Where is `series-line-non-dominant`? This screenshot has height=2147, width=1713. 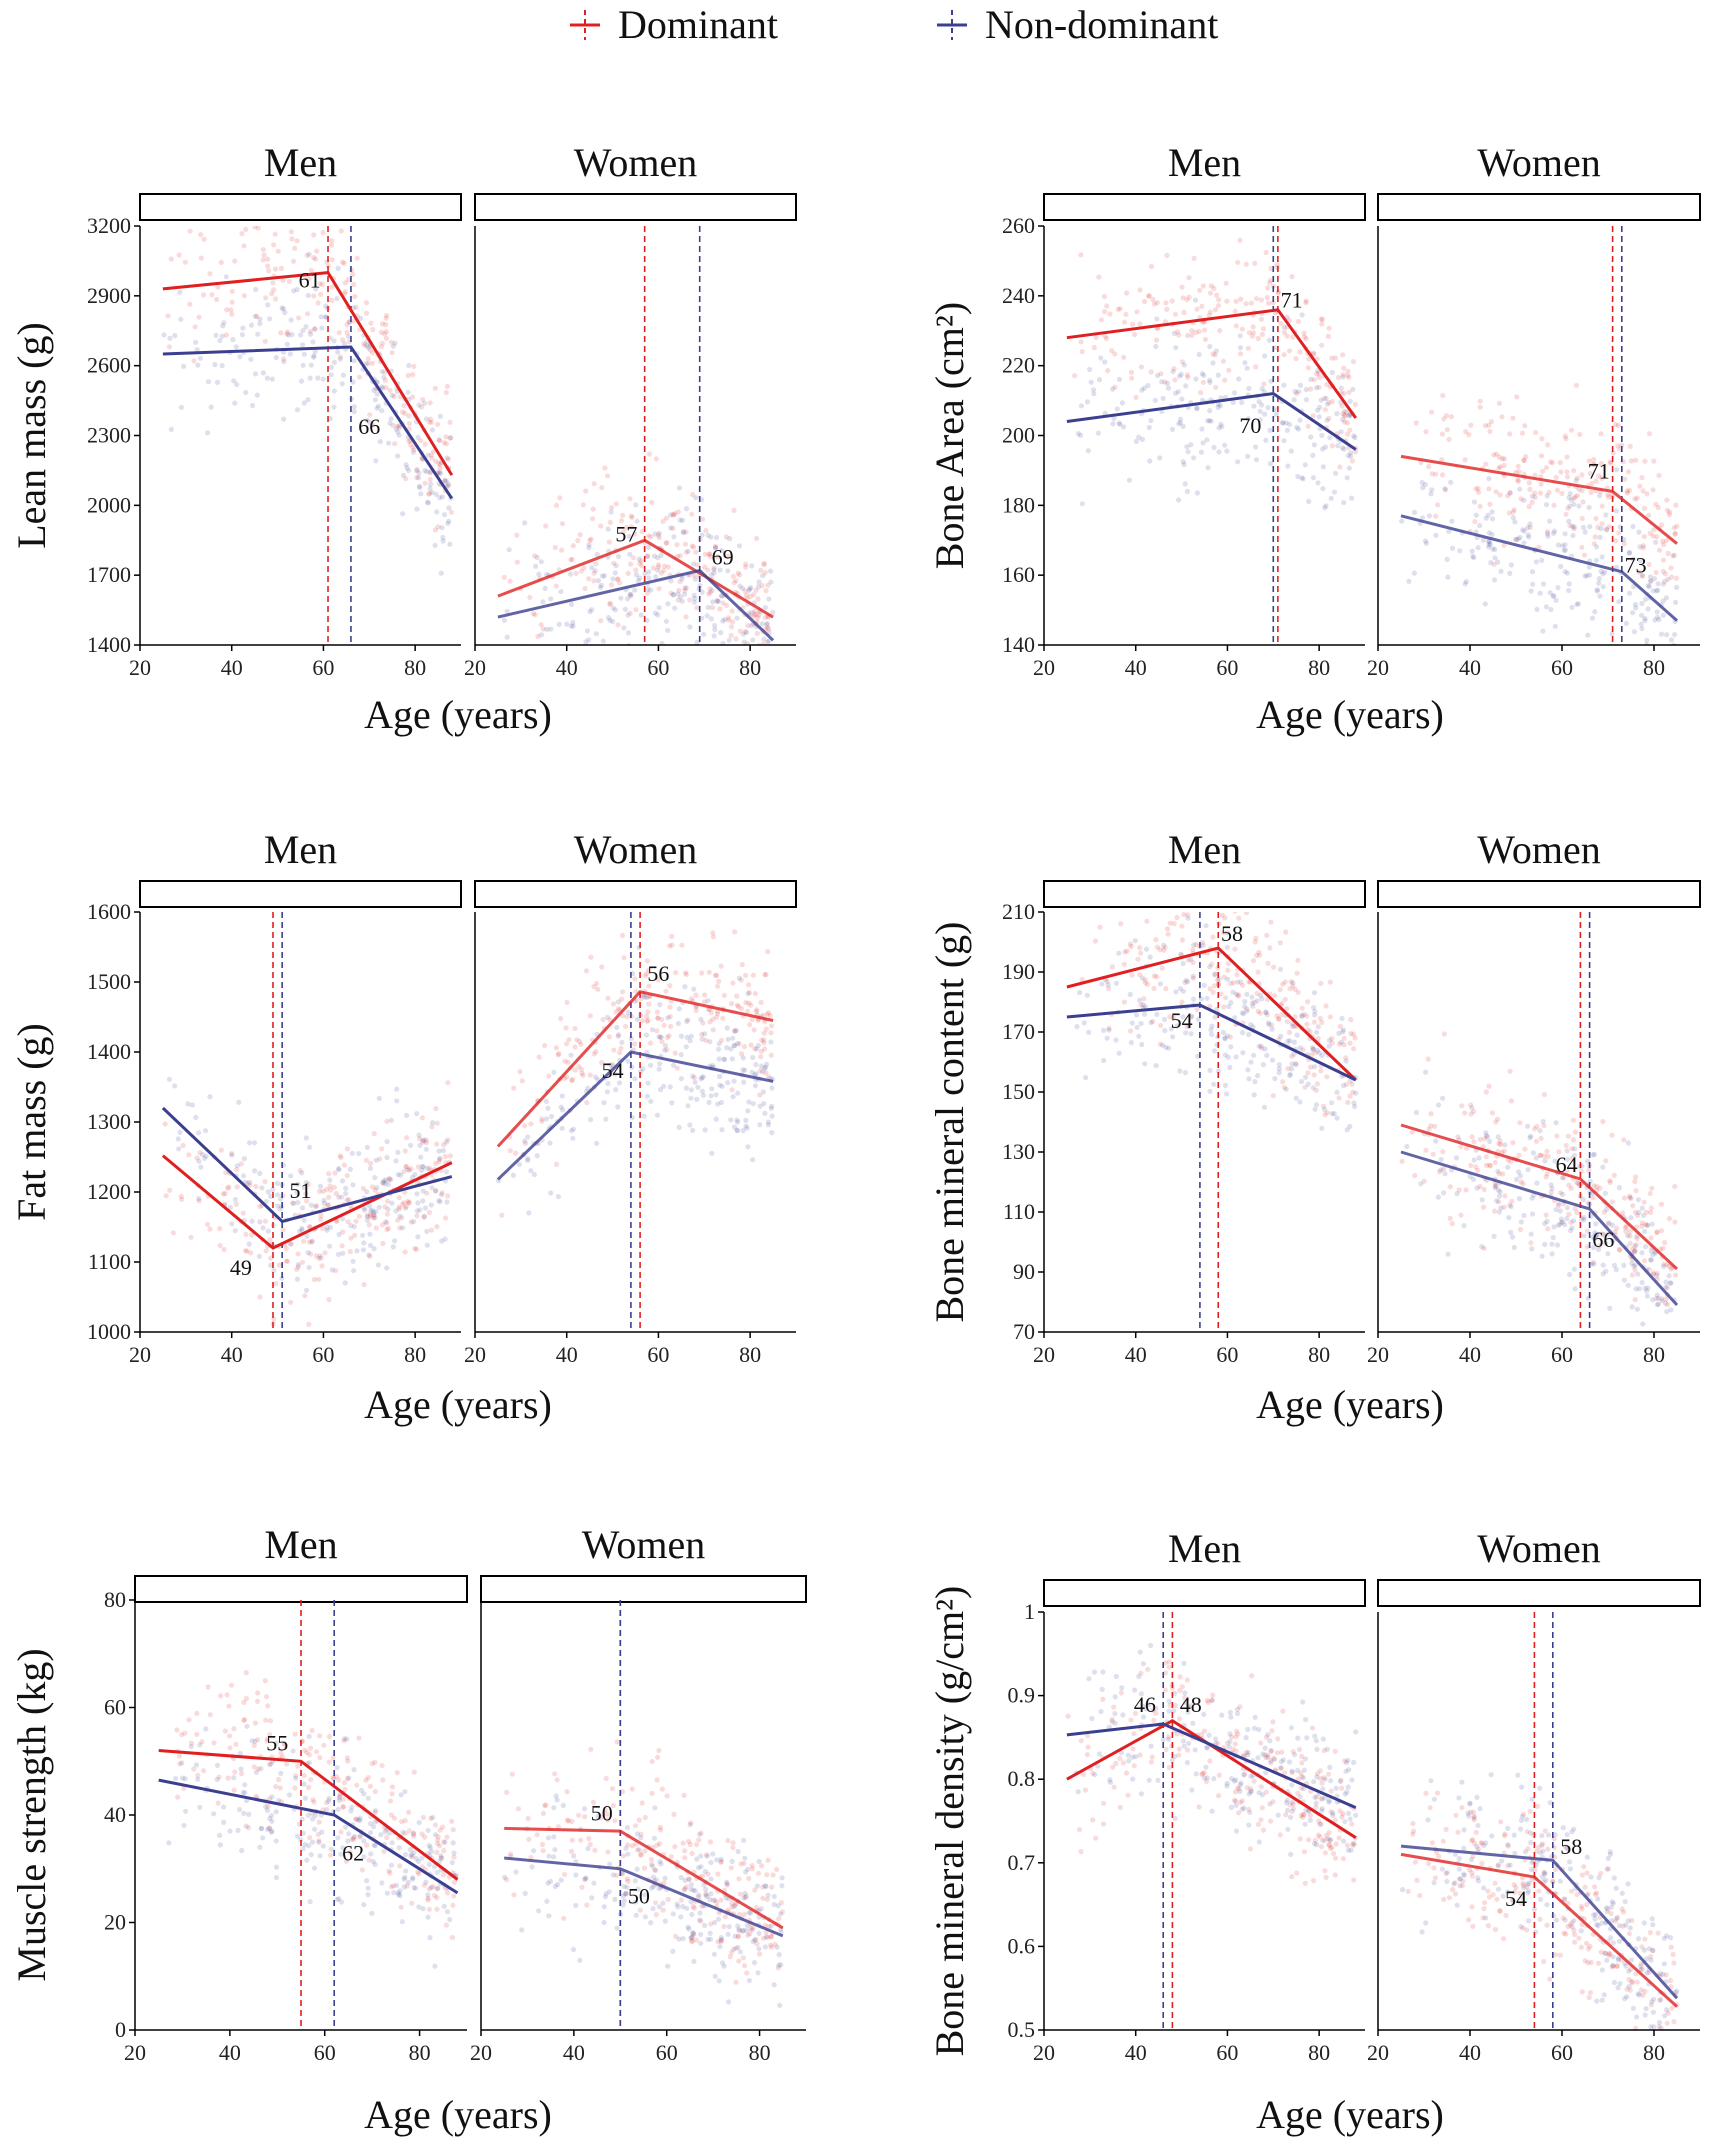
series-line-non-dominant is located at coordinates (1211, 1042).